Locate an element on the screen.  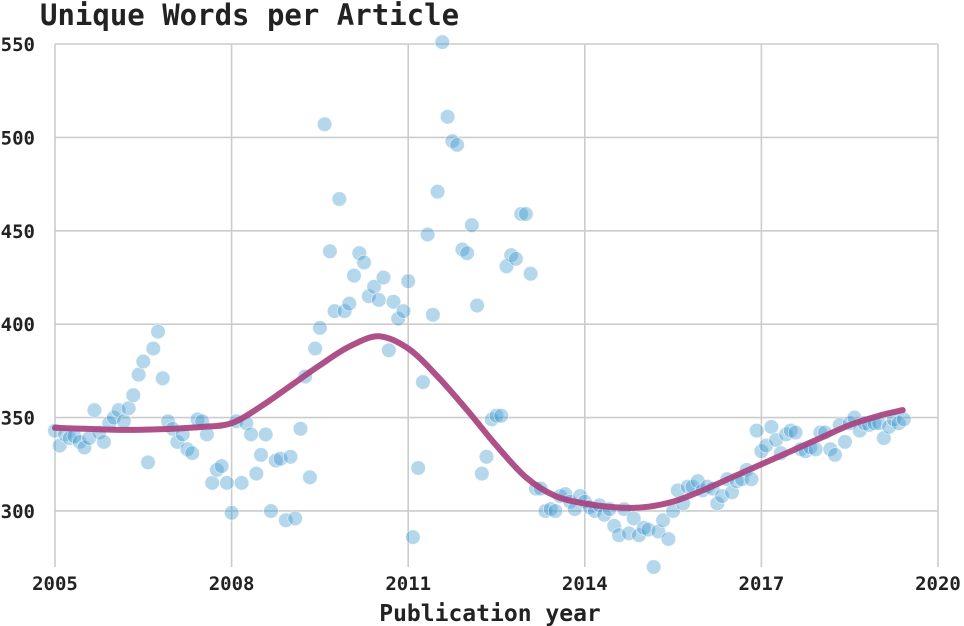
y-tick-label: 350 is located at coordinates (18, 419).